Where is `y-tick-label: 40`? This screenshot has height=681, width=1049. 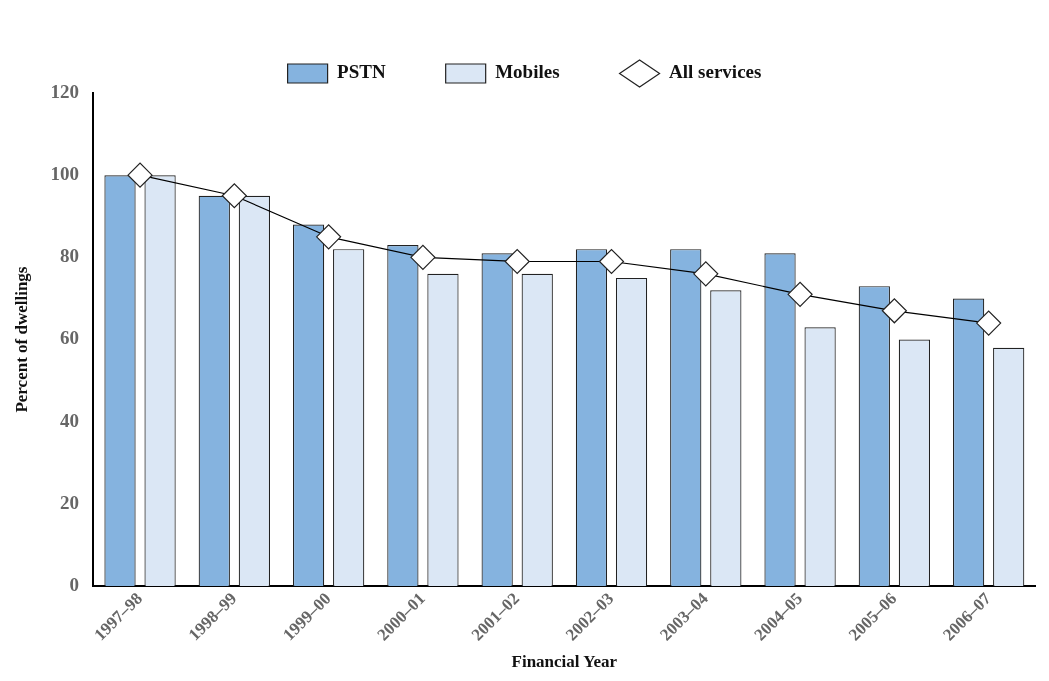
y-tick-label: 40 is located at coordinates (69, 420).